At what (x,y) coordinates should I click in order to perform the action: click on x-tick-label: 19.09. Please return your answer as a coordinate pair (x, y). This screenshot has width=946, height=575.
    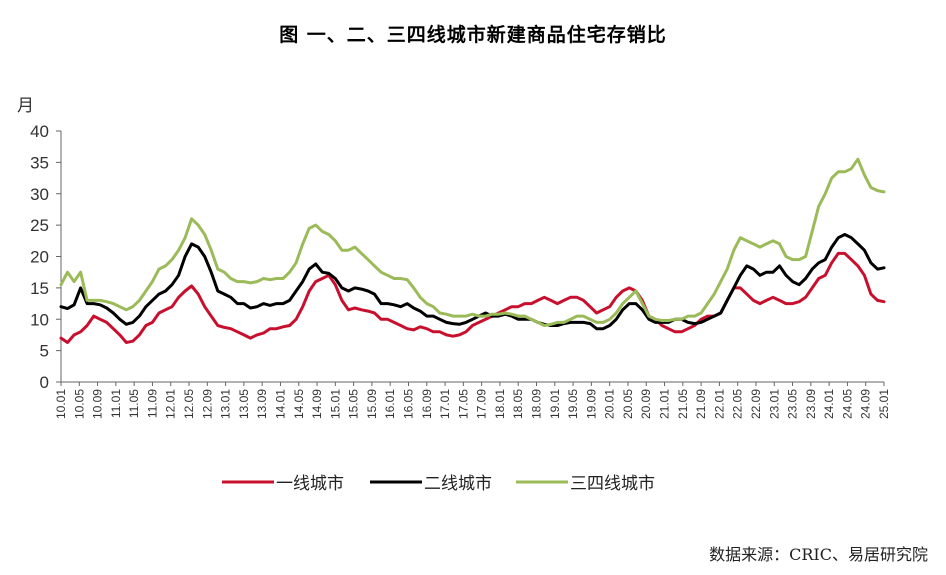
    Looking at the image, I should click on (591, 404).